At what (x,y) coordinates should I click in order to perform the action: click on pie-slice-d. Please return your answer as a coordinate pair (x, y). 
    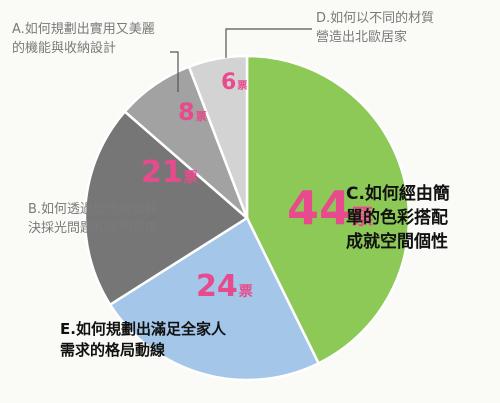
    Looking at the image, I should click on (218, 136).